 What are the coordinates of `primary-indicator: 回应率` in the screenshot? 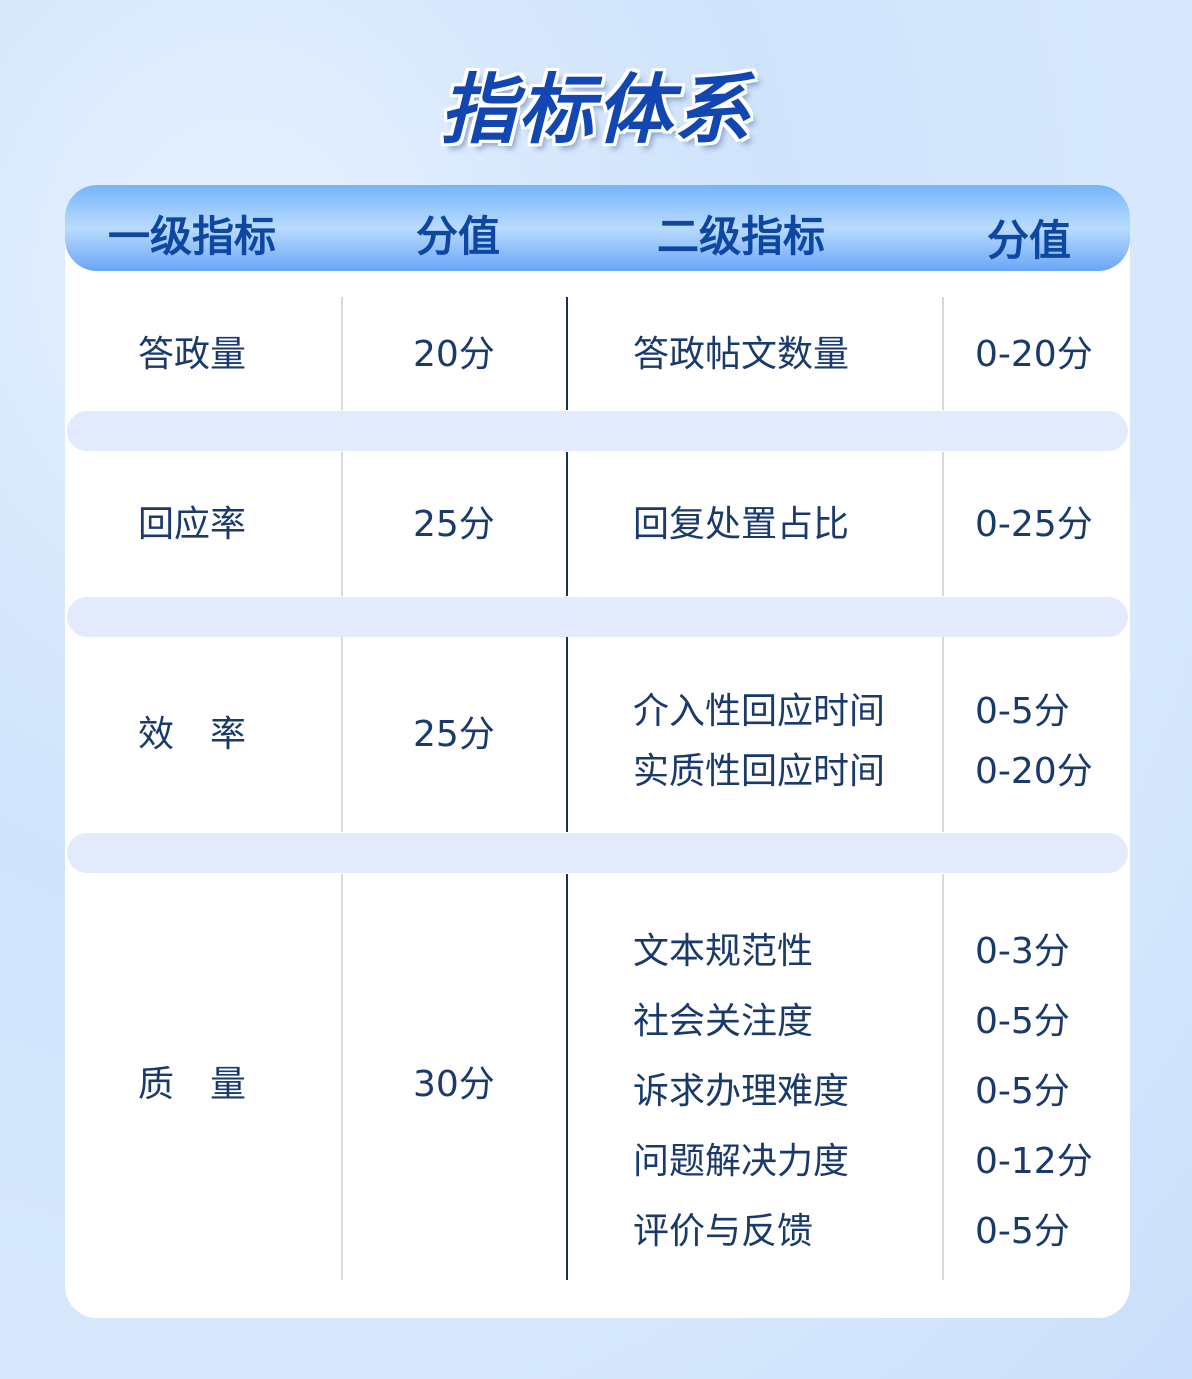 It's located at (192, 524).